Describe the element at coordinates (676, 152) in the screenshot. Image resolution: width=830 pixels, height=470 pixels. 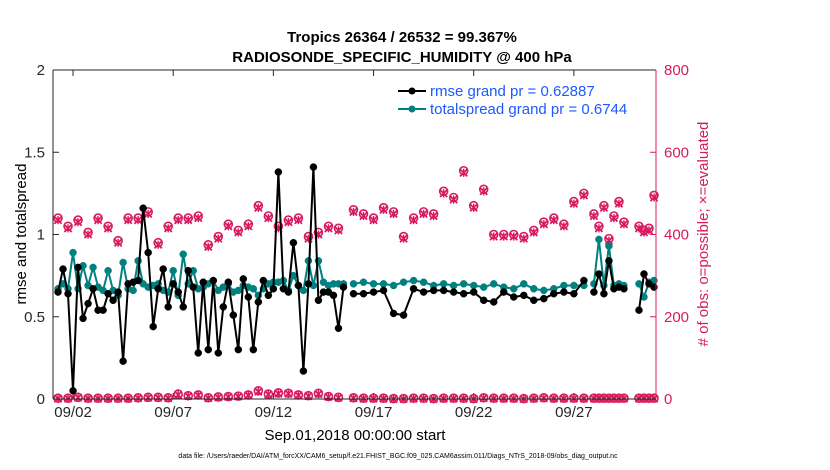
I see `right-tick-label: 600` at that location.